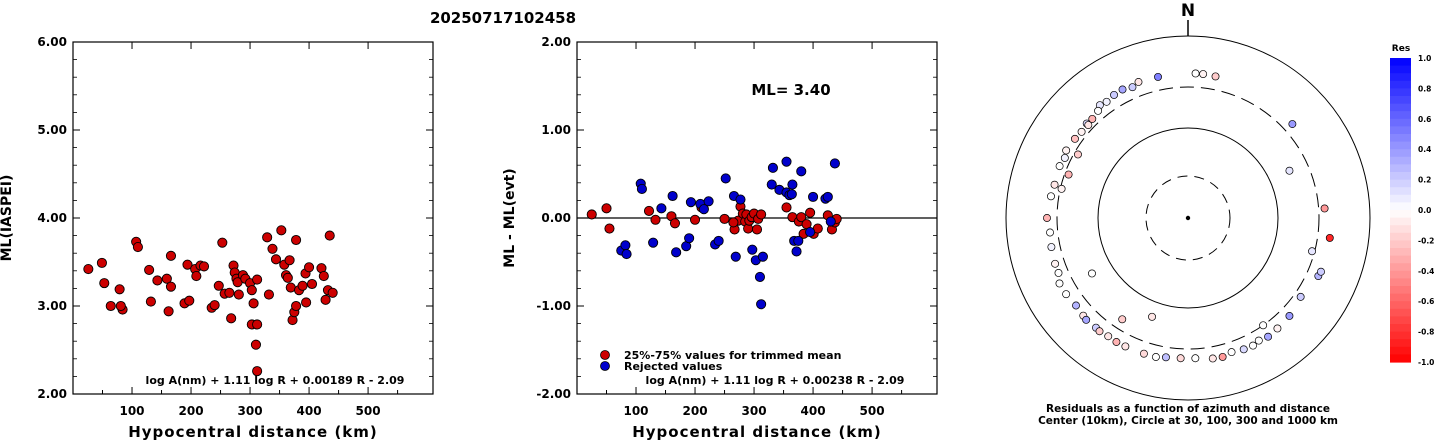 This screenshot has height=446, width=1437. What do you see at coordinates (52, 218) in the screenshot?
I see `ml-y-tick-label: 4.00` at bounding box center [52, 218].